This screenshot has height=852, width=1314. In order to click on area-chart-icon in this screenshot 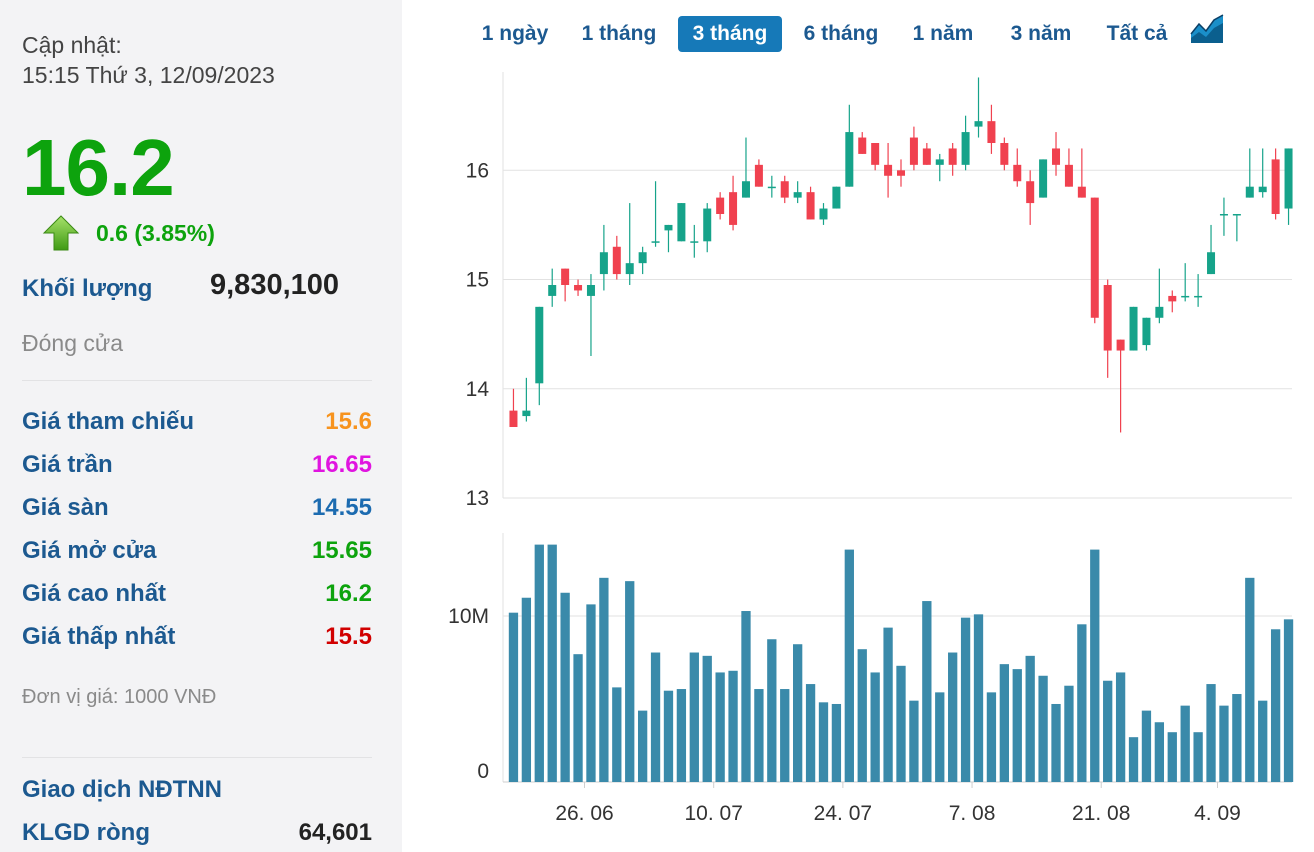, I will do `click(1207, 29)`.